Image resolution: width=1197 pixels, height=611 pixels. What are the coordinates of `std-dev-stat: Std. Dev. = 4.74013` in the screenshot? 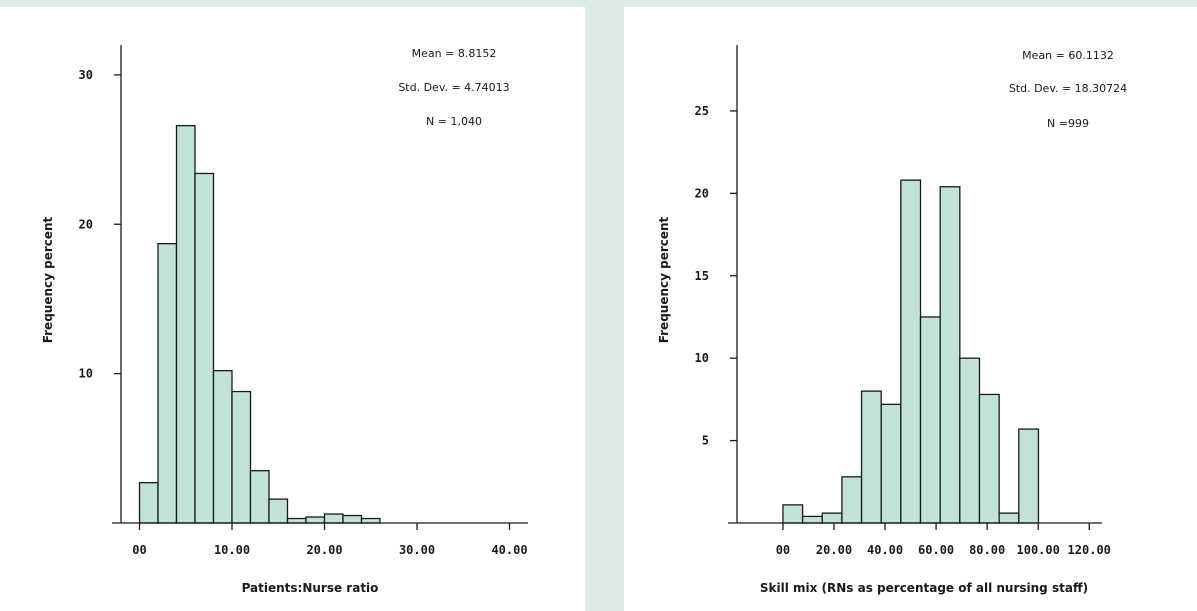 It's located at (453, 87).